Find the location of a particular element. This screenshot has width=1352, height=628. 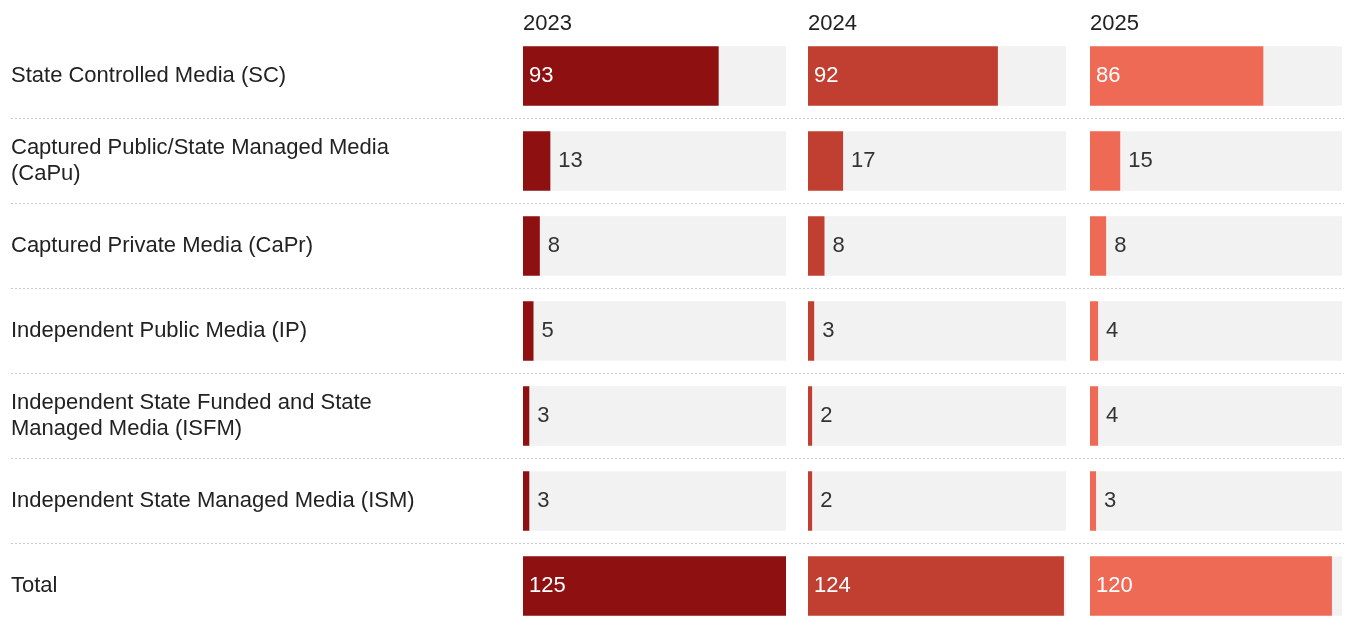

data-label: 13 is located at coordinates (570, 159).